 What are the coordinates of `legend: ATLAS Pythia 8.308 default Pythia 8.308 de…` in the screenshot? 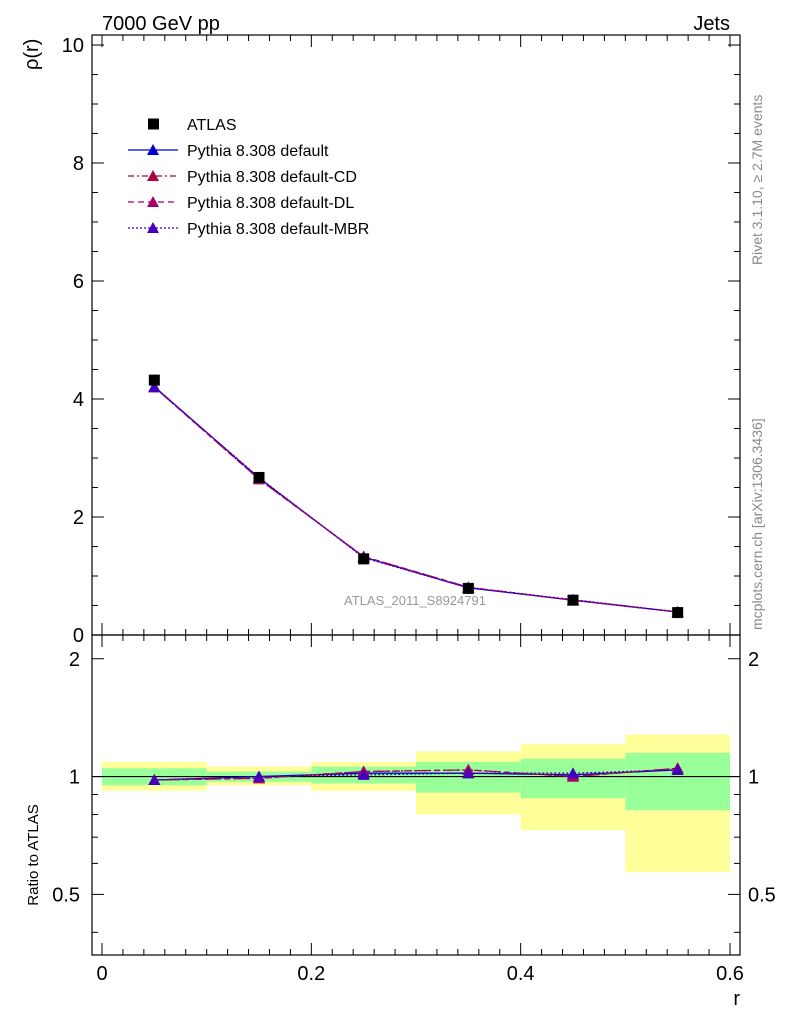 It's located at (248, 177).